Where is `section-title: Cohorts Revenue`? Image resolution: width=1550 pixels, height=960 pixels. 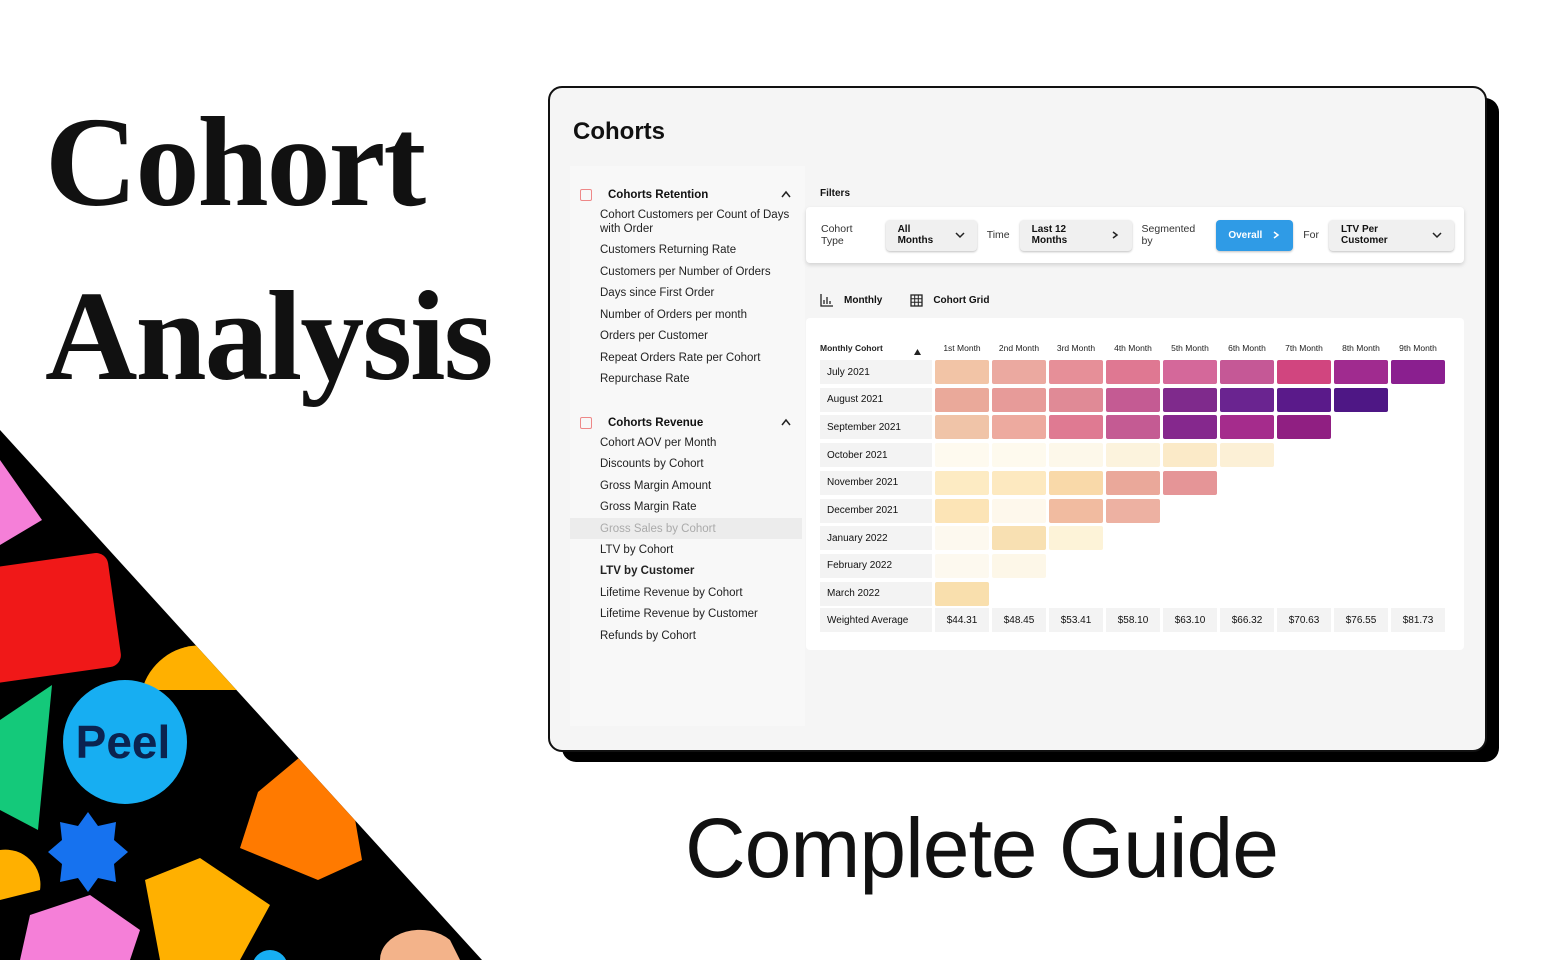 section-title: Cohorts Revenue is located at coordinates (656, 422).